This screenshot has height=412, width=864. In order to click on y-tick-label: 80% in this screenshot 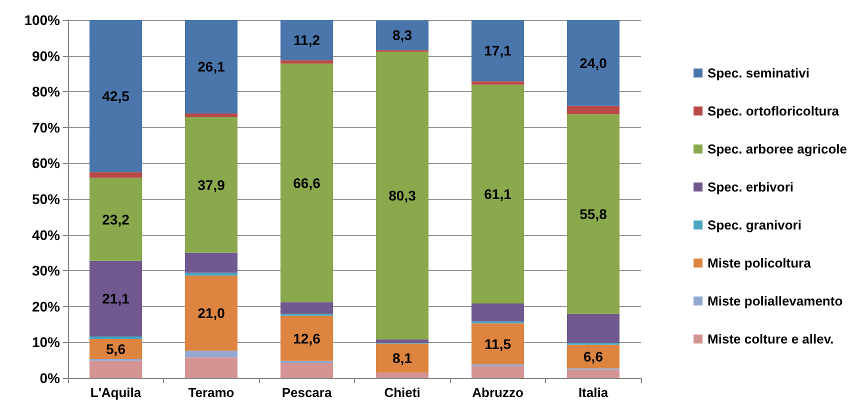, I will do `click(46, 92)`.